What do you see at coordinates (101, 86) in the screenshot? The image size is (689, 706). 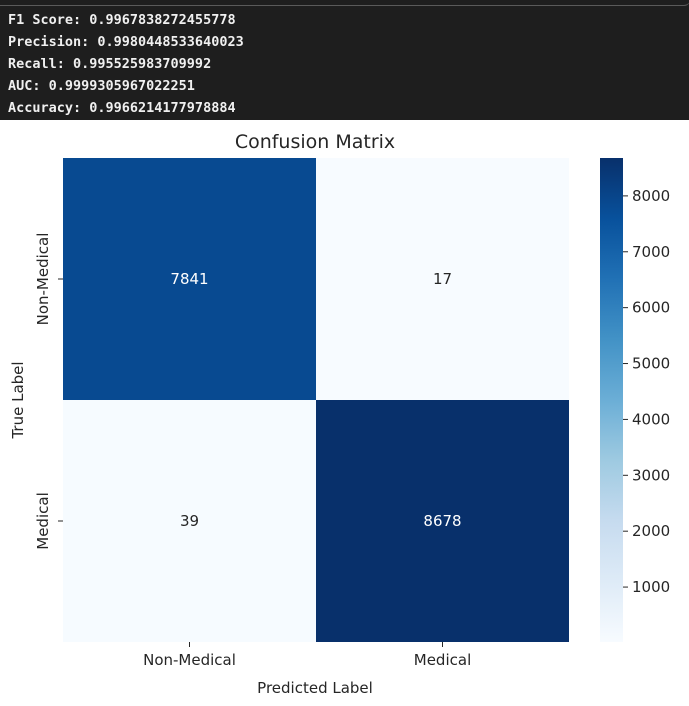 I see `metric-auc-line: AUC: 0.9999305967022251` at bounding box center [101, 86].